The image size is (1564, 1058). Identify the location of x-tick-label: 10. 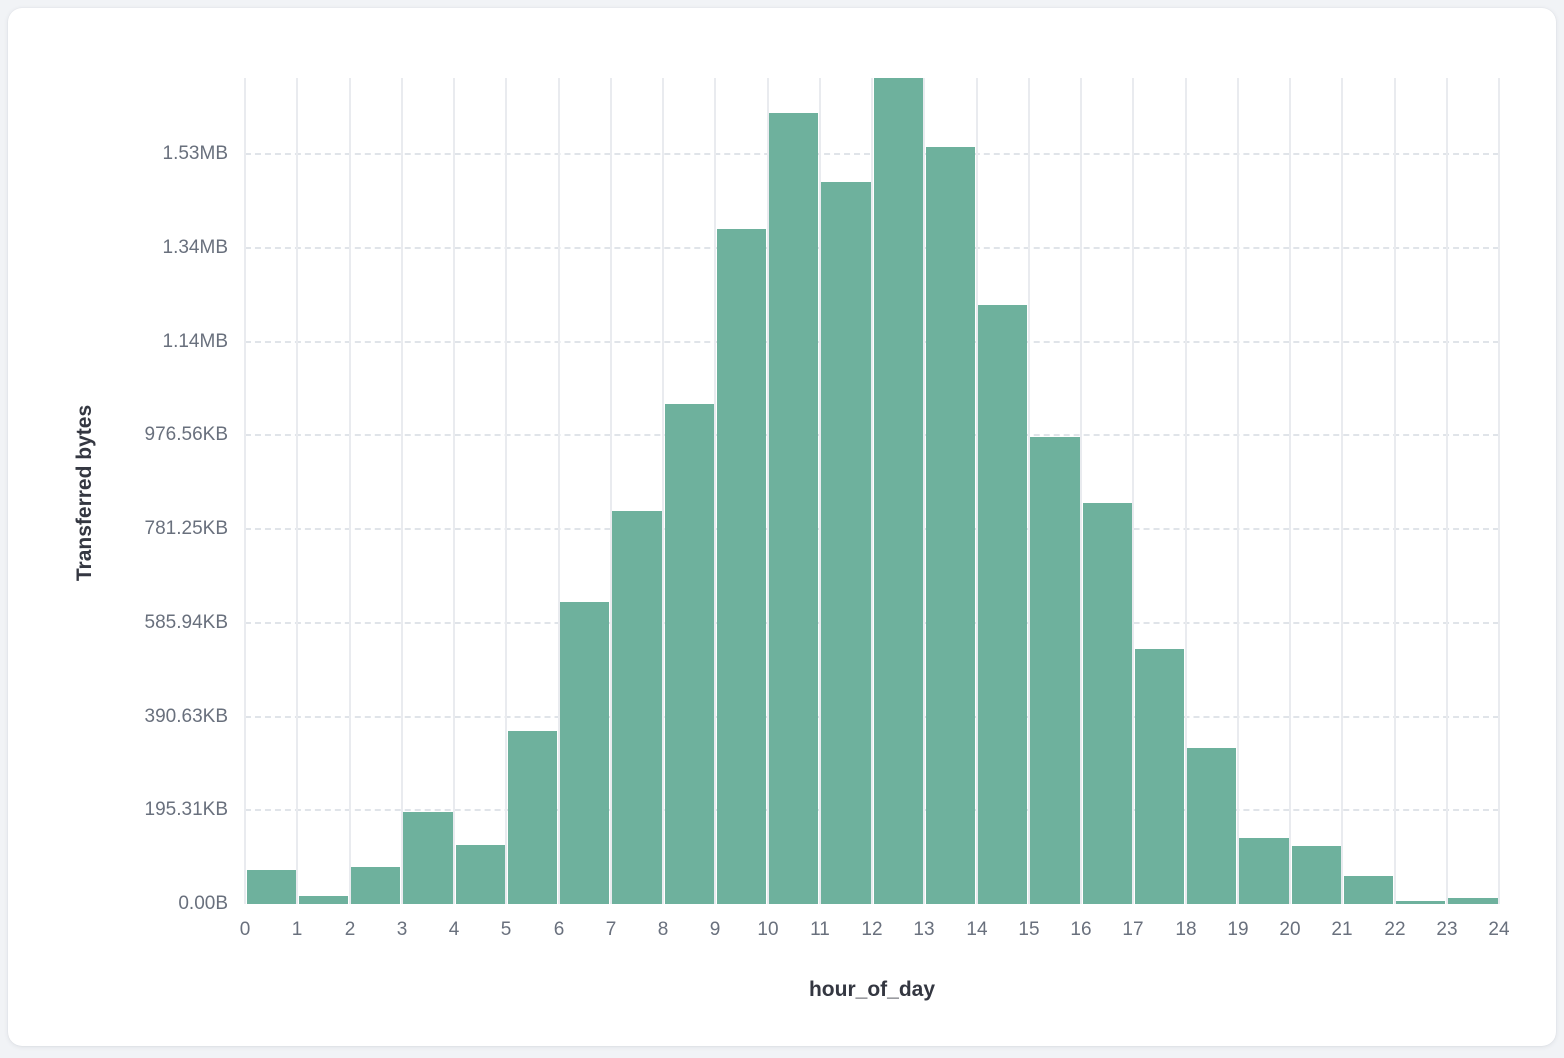
(768, 929).